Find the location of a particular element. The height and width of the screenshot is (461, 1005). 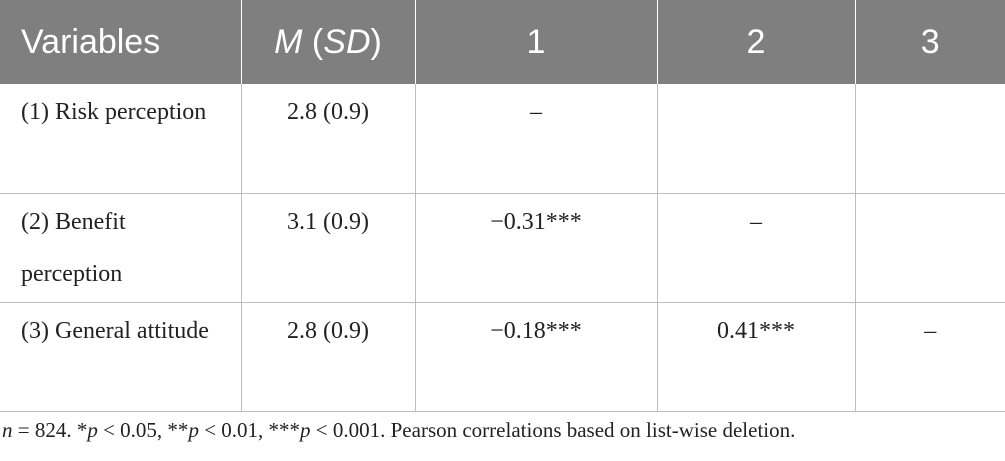

header-sd: SD is located at coordinates (347, 41).